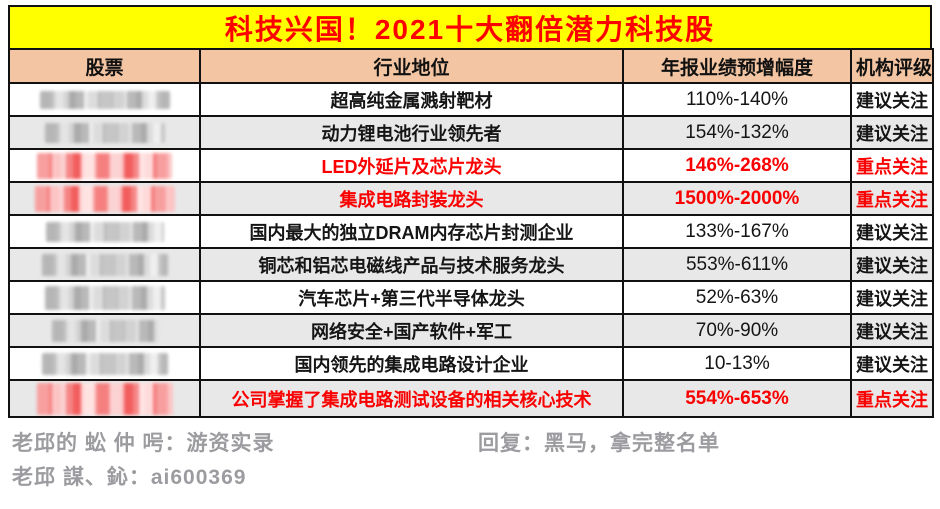 This screenshot has width=940, height=509. I want to click on growth-cell: 1500%-2000%, so click(737, 198).